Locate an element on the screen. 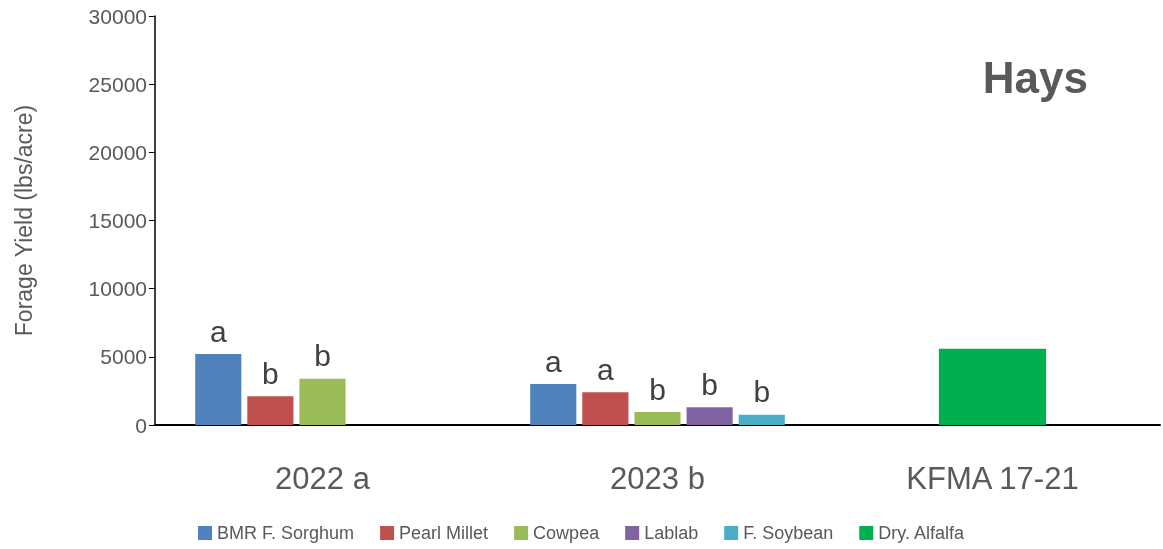  legend-label: Cowpea is located at coordinates (567, 533).